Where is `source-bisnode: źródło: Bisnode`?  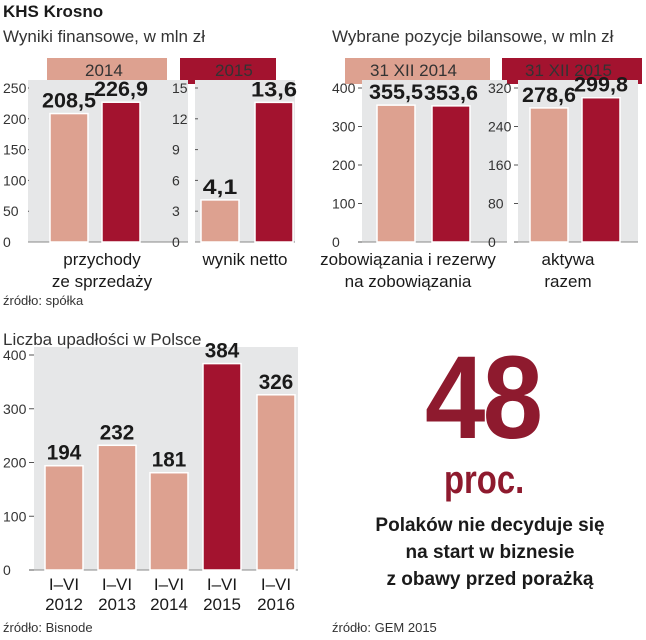 source-bisnode: źródło: Bisnode is located at coordinates (48, 627).